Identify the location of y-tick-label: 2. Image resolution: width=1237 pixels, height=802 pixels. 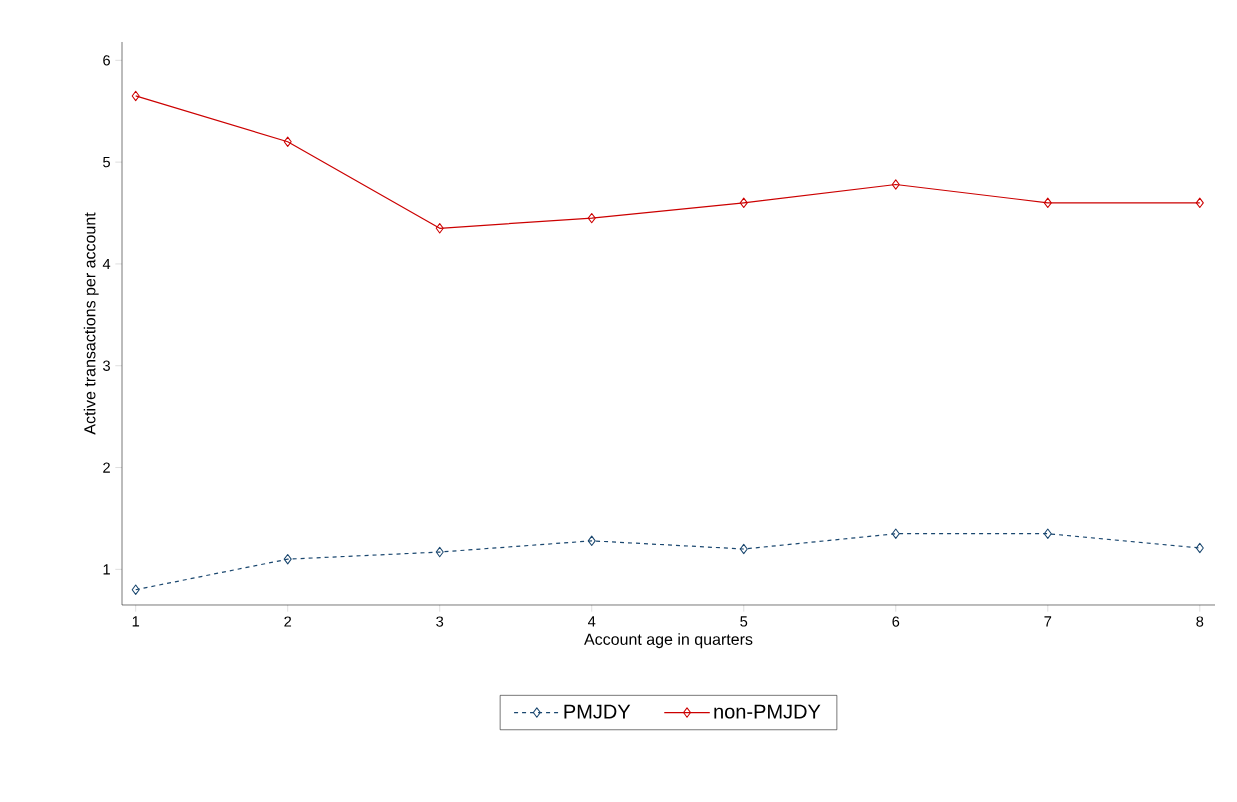
(106, 467).